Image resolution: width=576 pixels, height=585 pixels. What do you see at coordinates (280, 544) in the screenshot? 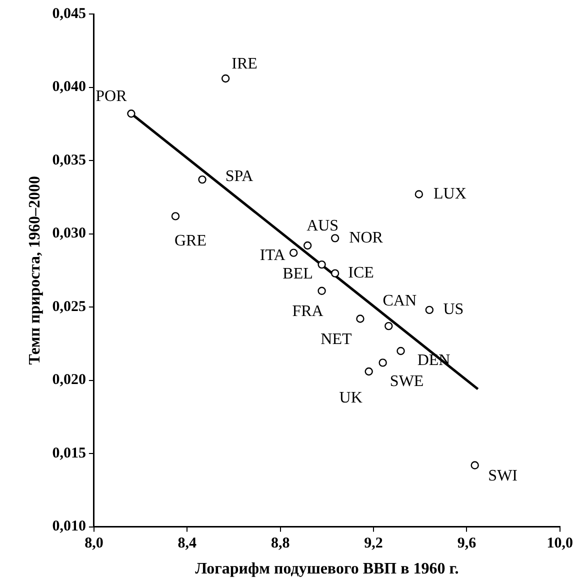
I see `x-tick-label: 8,8` at bounding box center [280, 544].